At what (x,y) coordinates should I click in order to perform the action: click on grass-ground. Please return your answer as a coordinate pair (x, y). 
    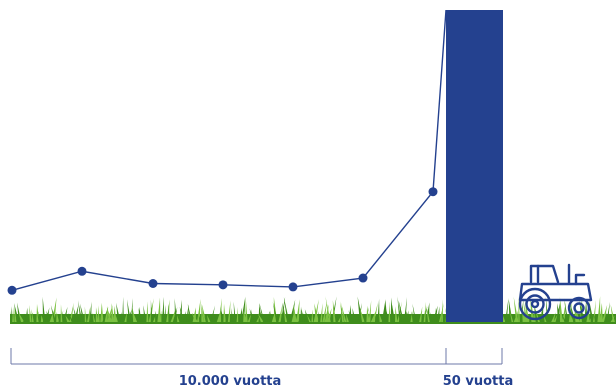
    Looking at the image, I should click on (313, 319).